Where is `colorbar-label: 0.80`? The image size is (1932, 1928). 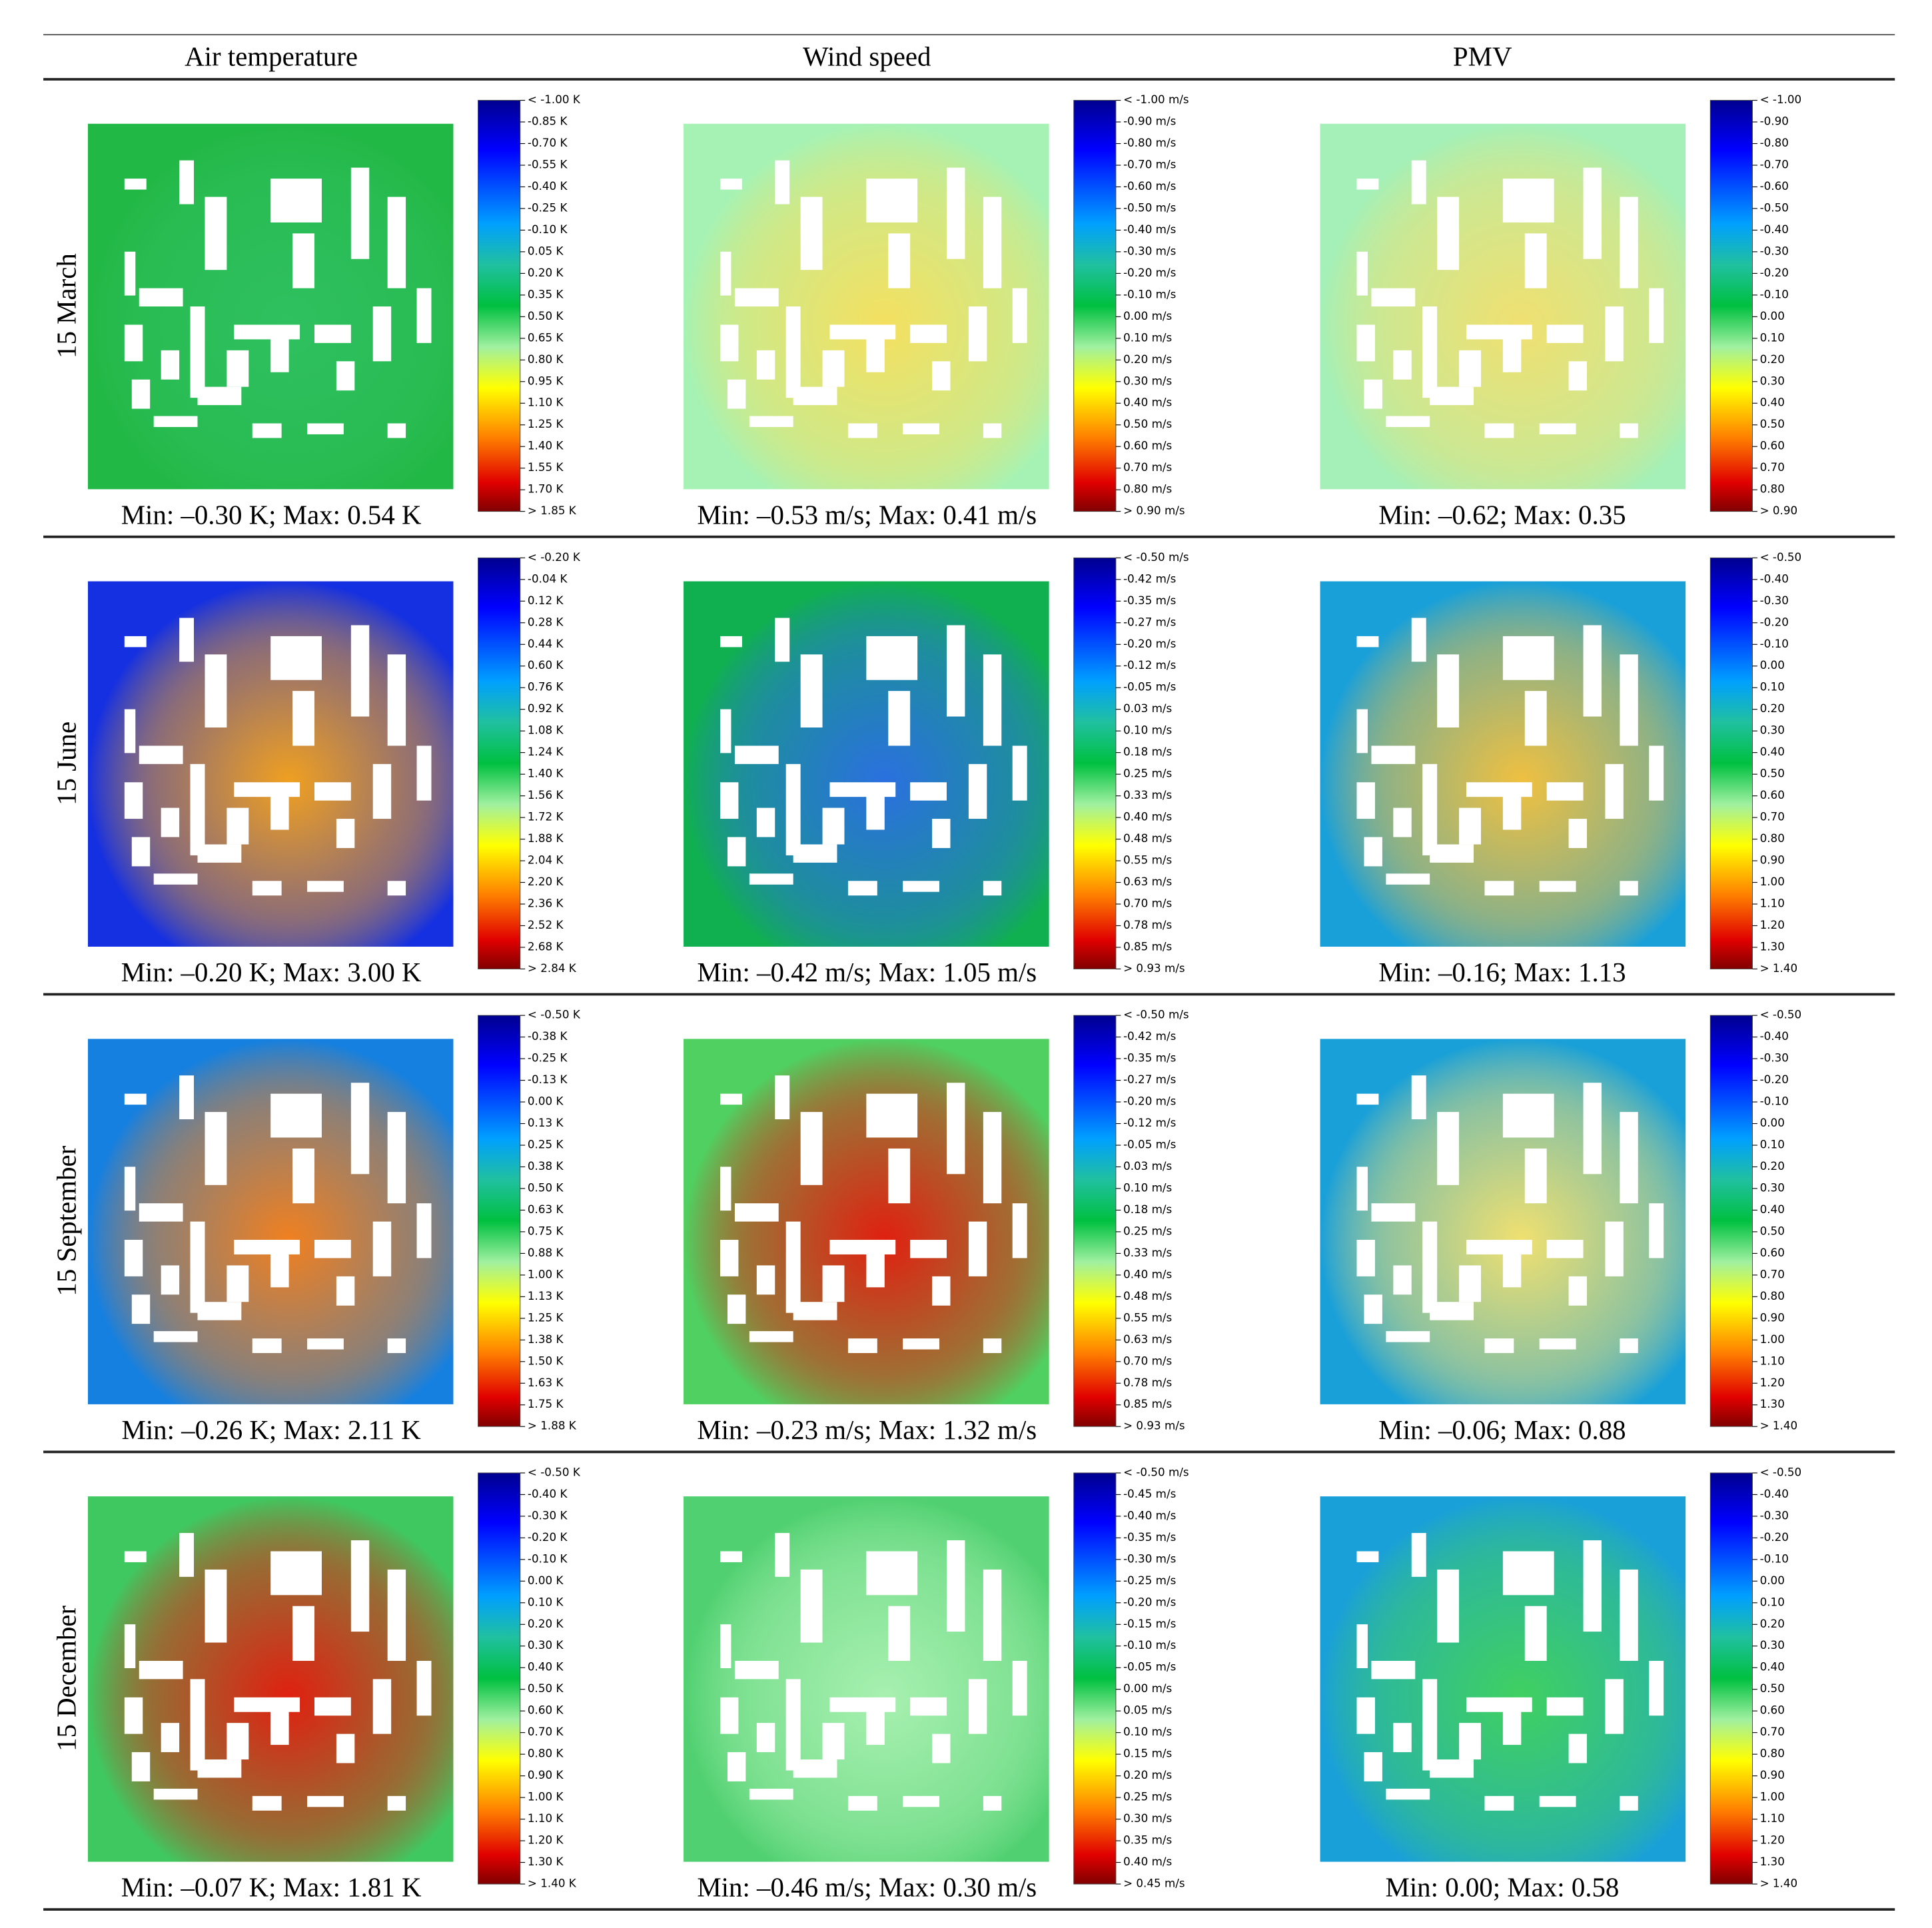
colorbar-label: 0.80 is located at coordinates (1772, 1295).